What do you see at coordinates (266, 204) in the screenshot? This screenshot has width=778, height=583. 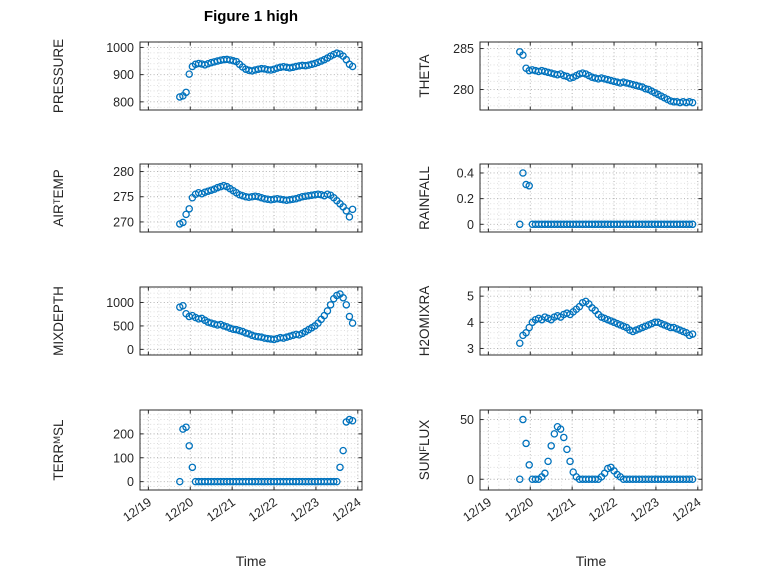 I see `series-AIR_TEMP` at bounding box center [266, 204].